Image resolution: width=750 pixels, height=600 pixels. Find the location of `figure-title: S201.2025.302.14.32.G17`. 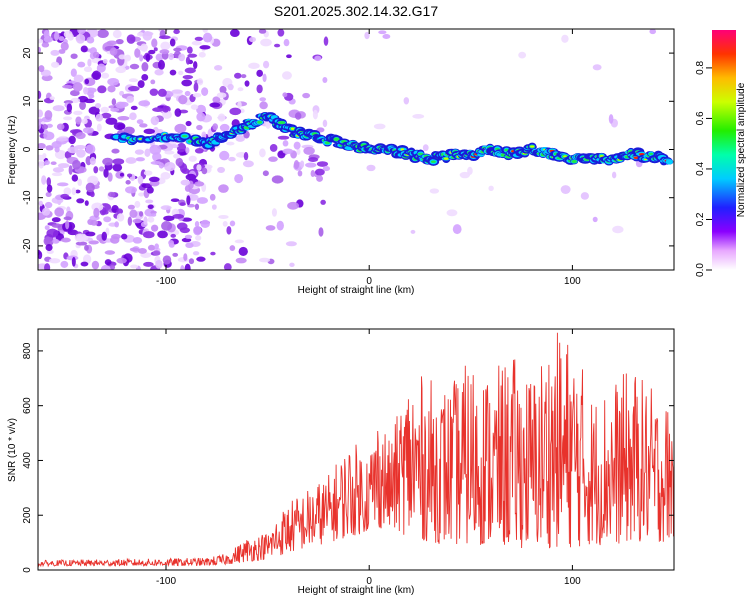

figure-title: S201.2025.302.14.32.G17 is located at coordinates (356, 11).